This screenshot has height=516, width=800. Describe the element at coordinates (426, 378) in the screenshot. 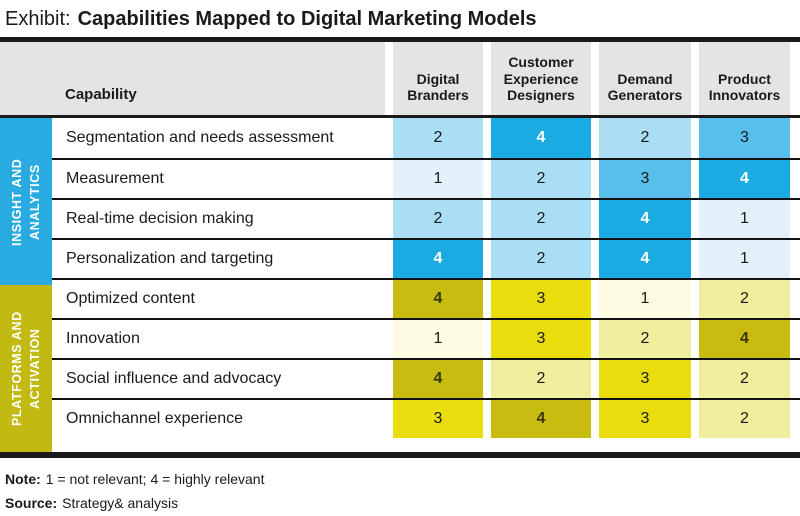

I see `table-row: Social influence and advocacy 4 2 3 2` at that location.